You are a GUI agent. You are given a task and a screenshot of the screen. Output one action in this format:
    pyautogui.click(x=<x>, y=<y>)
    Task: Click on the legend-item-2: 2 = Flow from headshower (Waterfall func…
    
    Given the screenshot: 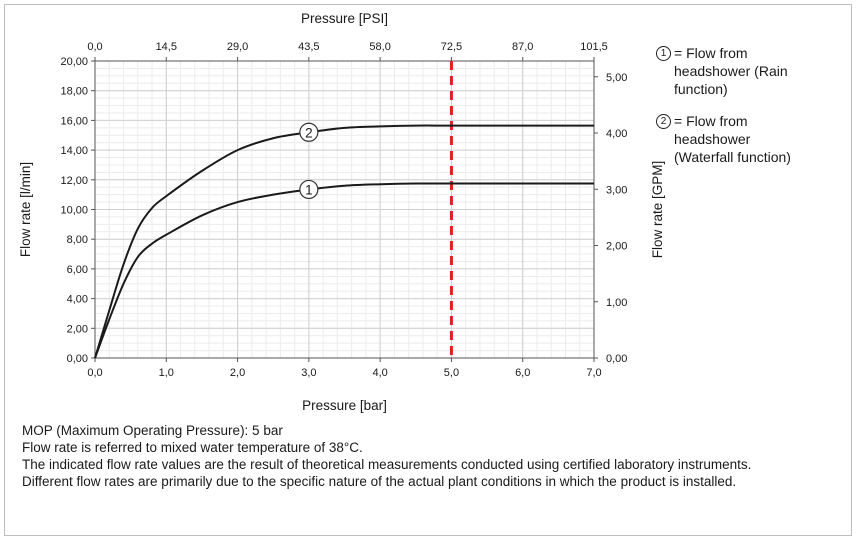 What is the action you would take?
    pyautogui.click(x=751, y=139)
    